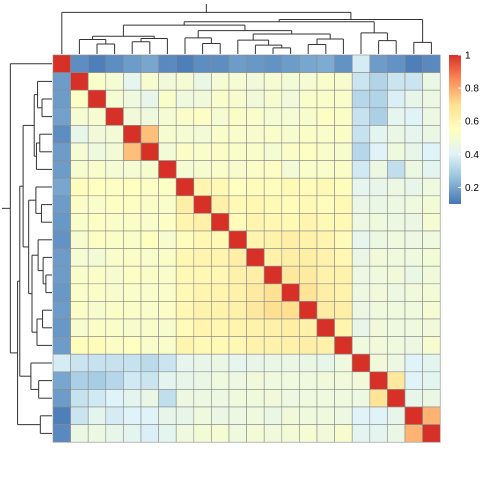 The image size is (480, 480). What do you see at coordinates (472, 122) in the screenshot?
I see `legend-tick-label: 0.6` at bounding box center [472, 122].